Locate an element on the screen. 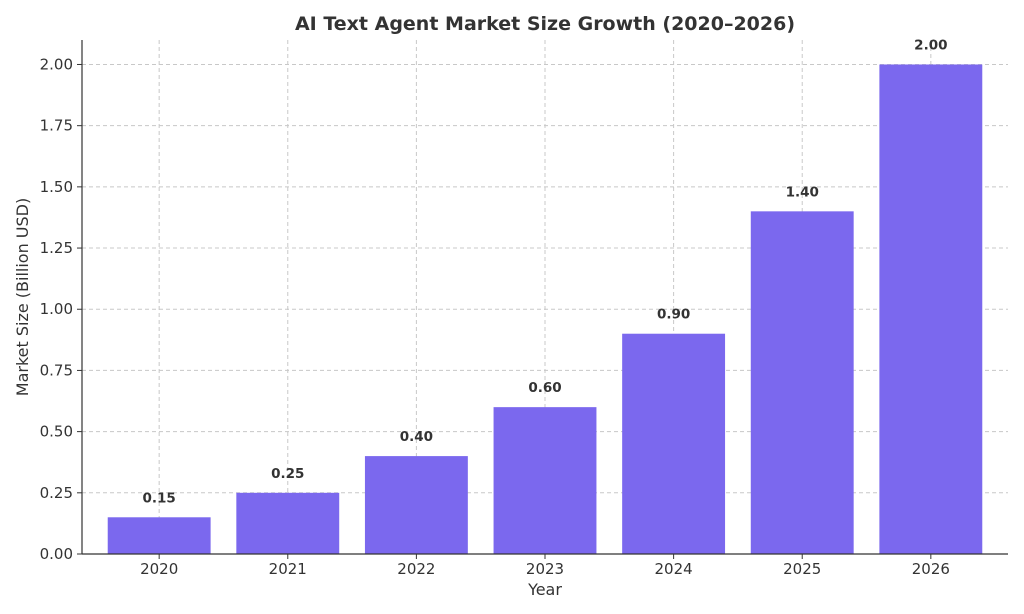  x-tick-label: 2026 is located at coordinates (931, 569).